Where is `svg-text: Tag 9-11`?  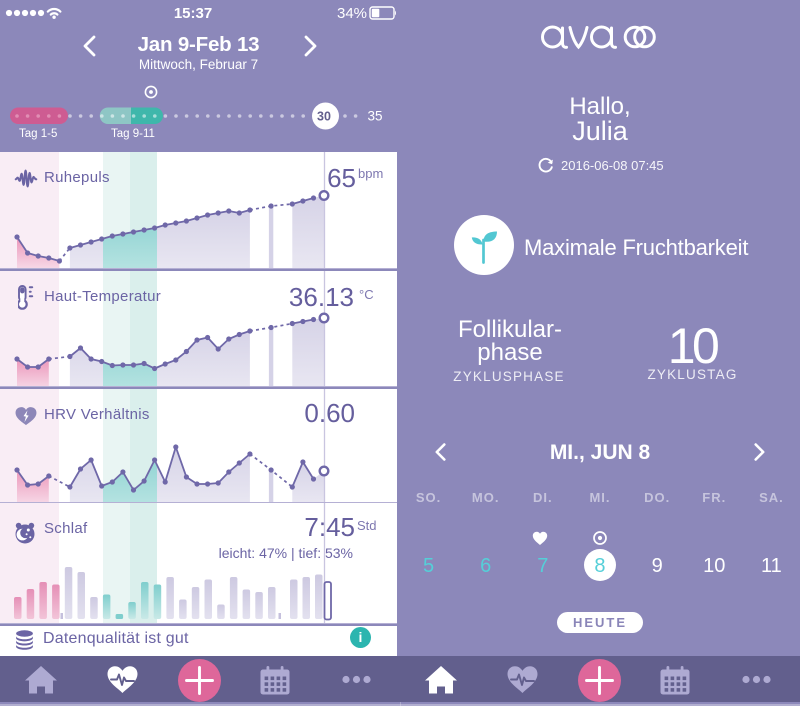 svg-text: Tag 9-11 is located at coordinates (133, 134).